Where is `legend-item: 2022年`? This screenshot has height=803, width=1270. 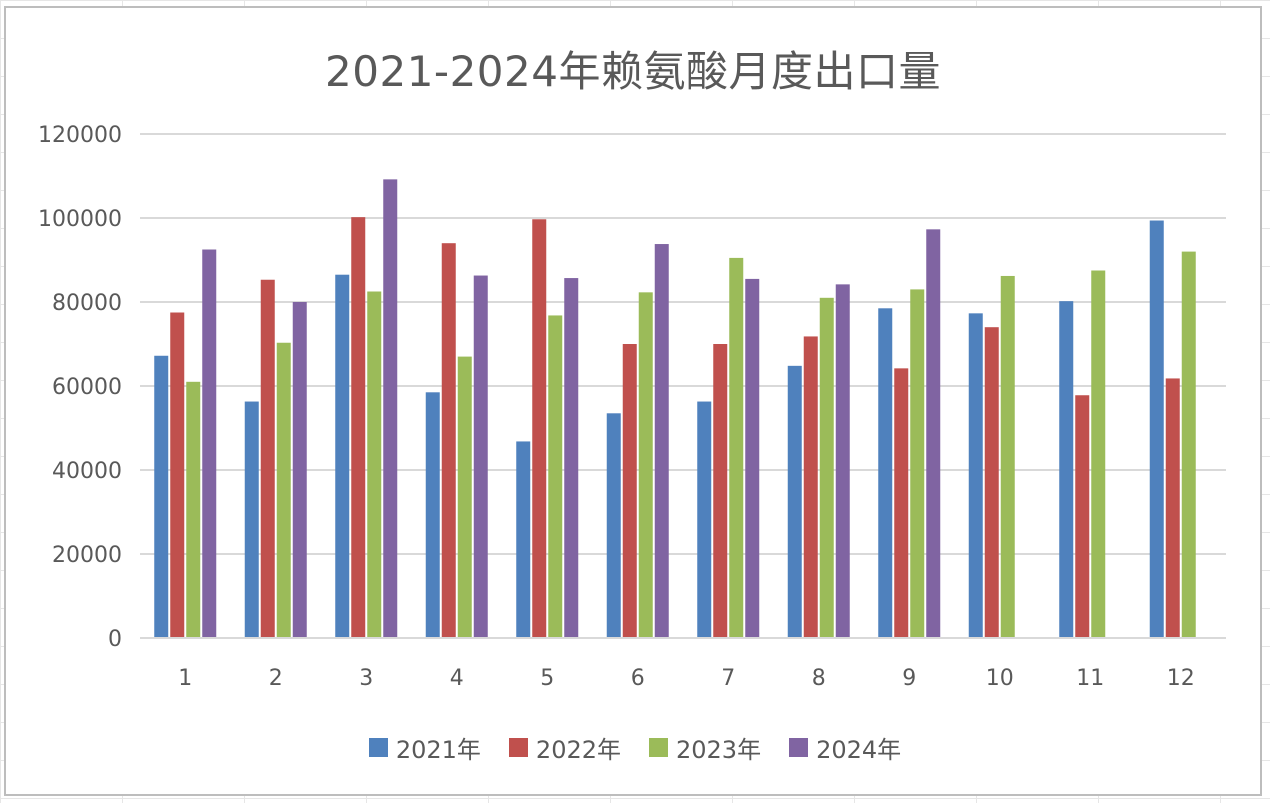 legend-item: 2022年 is located at coordinates (564, 747).